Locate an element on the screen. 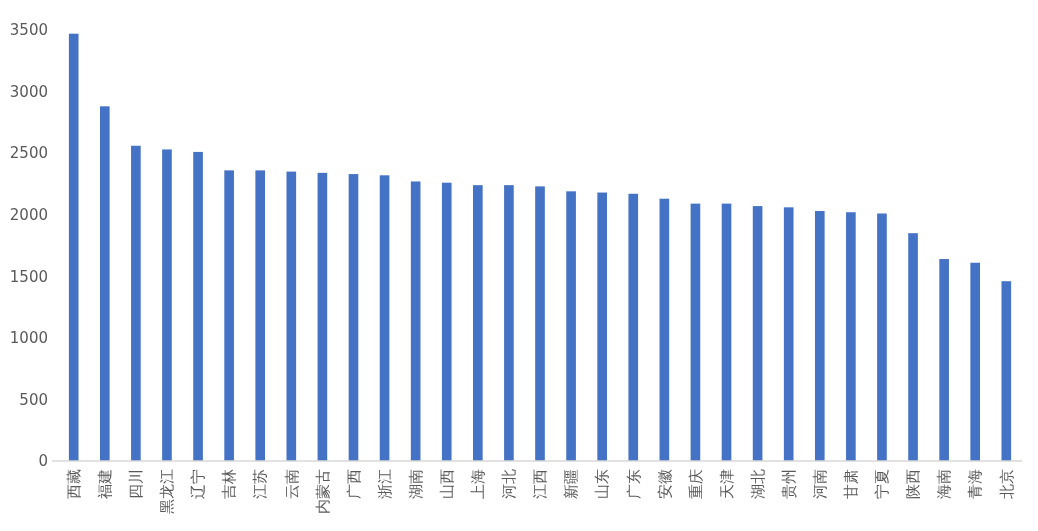 The image size is (1038, 531). x-tick-label: 湖南 is located at coordinates (415, 484).